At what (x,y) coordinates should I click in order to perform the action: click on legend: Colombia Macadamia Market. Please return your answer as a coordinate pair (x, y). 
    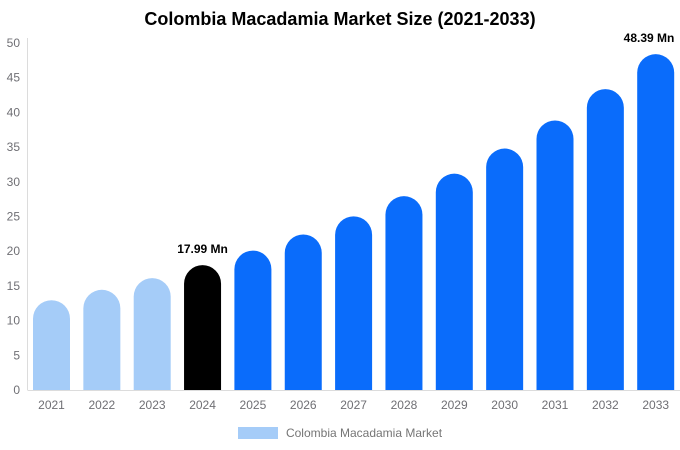
    Looking at the image, I should click on (340, 433).